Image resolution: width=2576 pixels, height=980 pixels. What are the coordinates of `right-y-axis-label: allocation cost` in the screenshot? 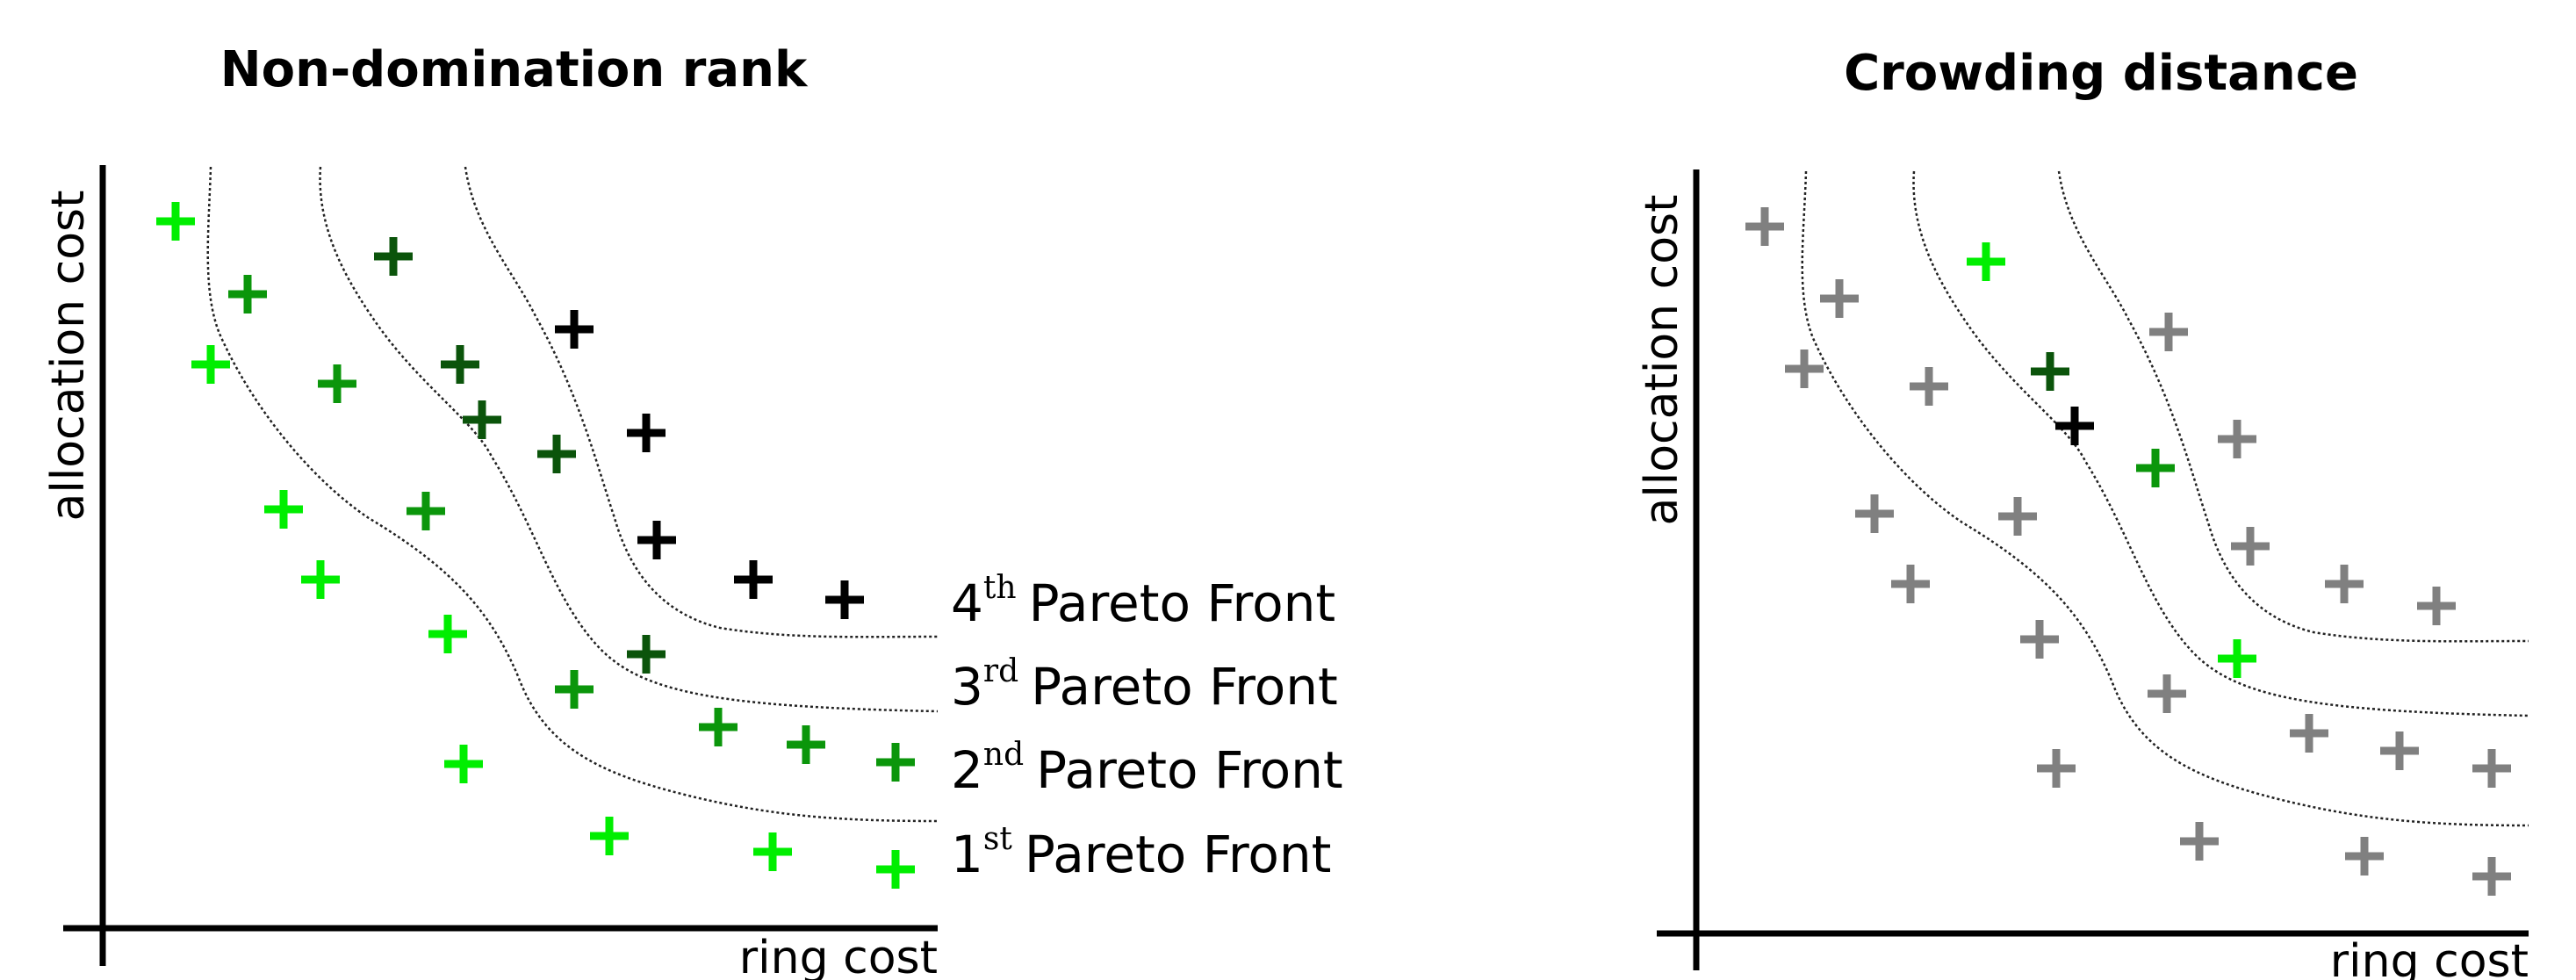 It's located at (1662, 359).